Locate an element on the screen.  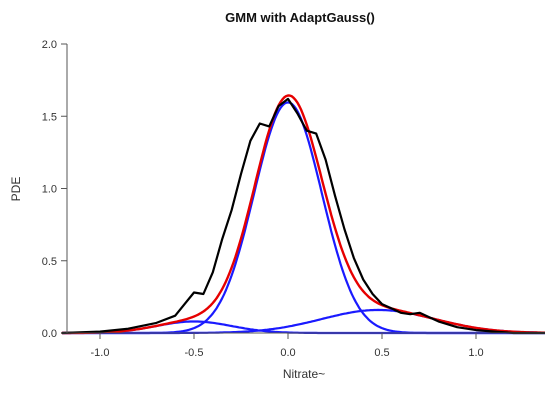
y-axis: 0.0 0.5 1.0 1.5 2.0 is located at coordinates (54, 189).